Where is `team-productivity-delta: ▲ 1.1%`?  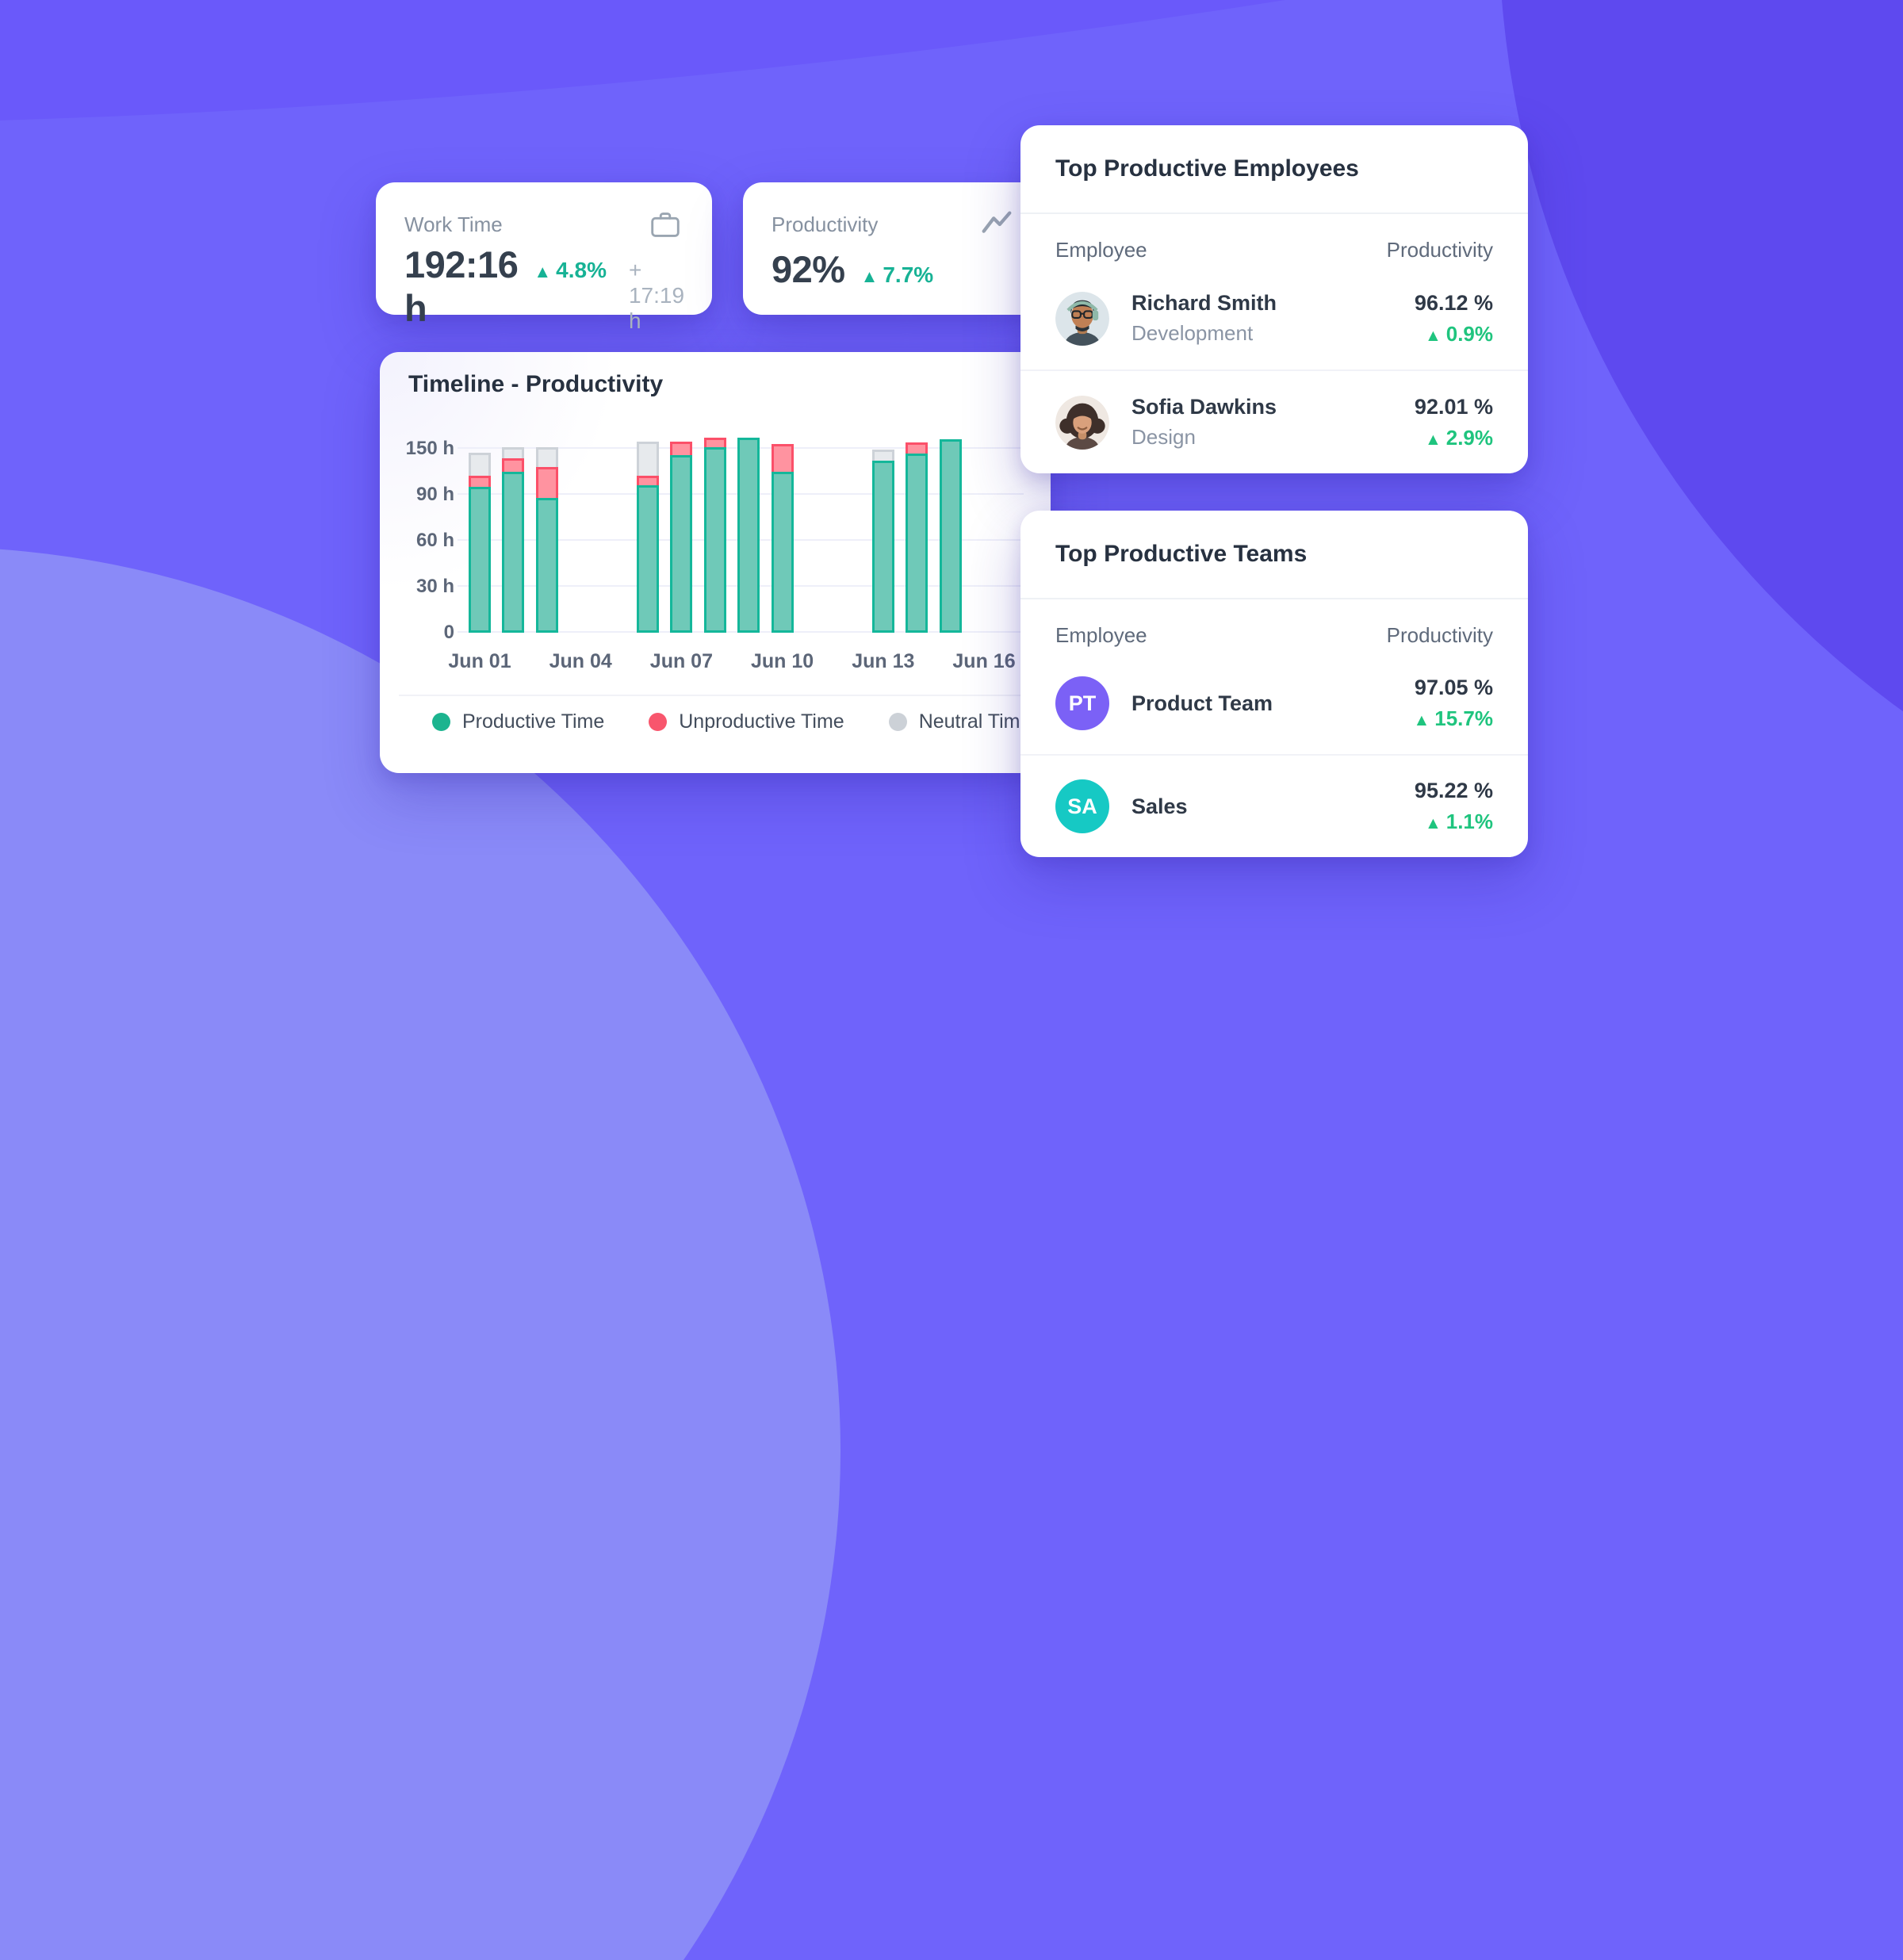
team-productivity-delta: ▲ 1.1% is located at coordinates (1459, 821).